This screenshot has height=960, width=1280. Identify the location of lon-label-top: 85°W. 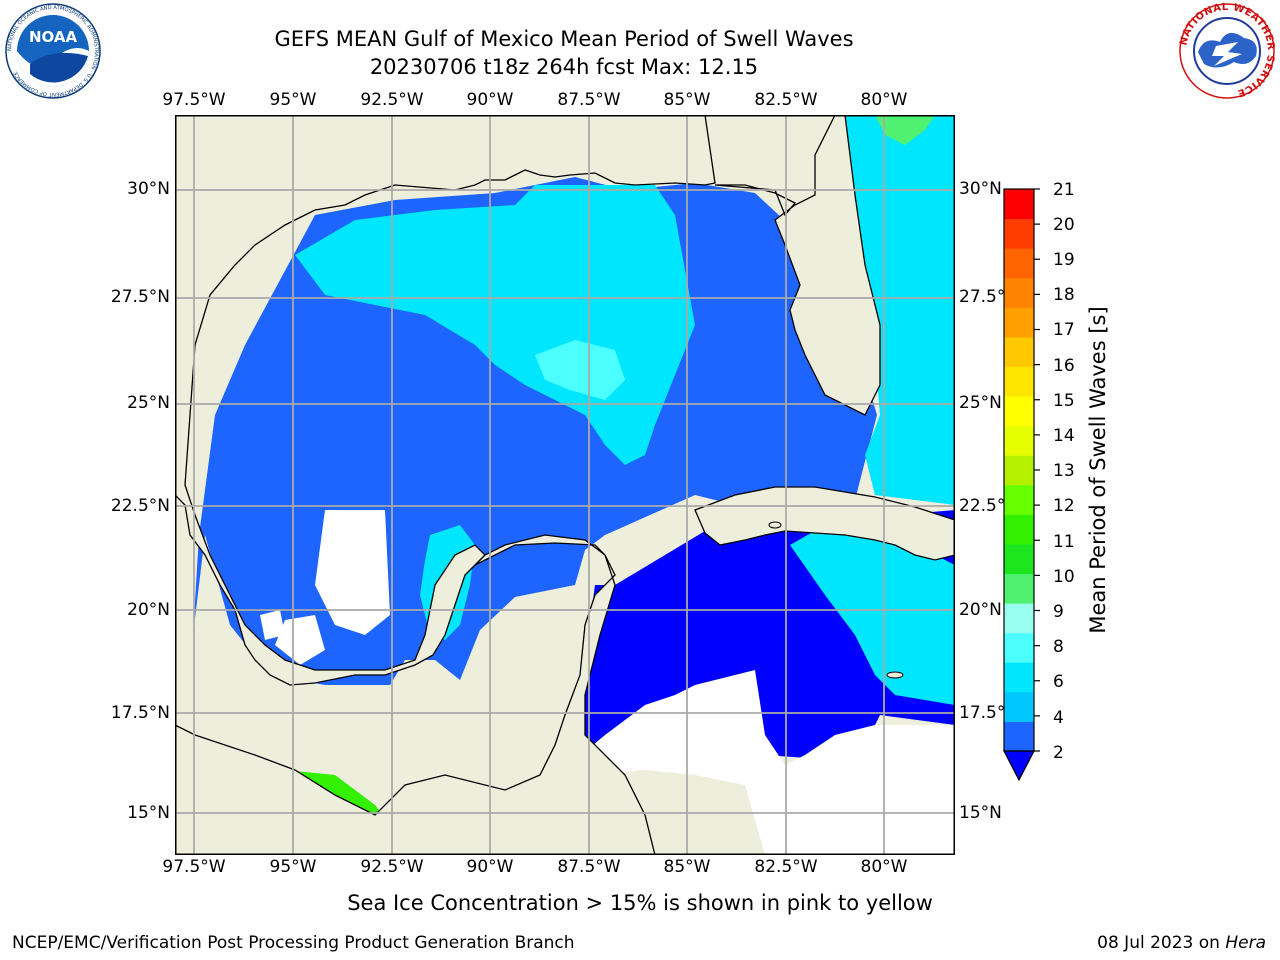
(687, 100).